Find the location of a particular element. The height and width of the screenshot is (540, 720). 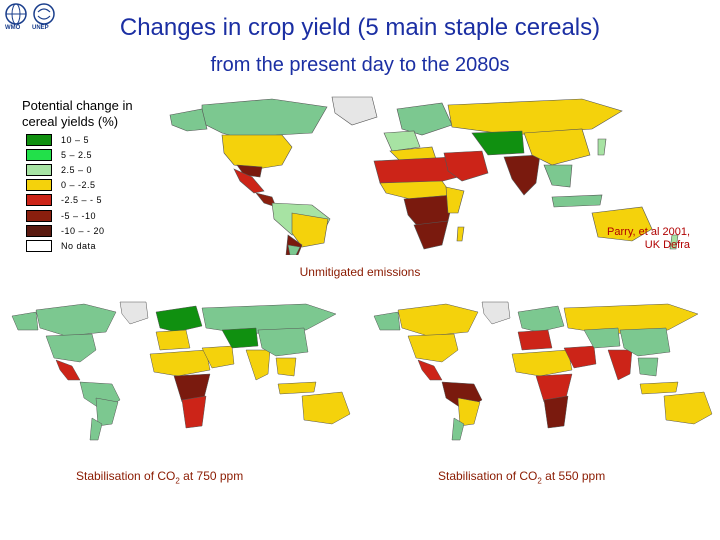

caption-stabilisation-550: Stabilisation of CO2 at 550 ppm is located at coordinates (521, 477).